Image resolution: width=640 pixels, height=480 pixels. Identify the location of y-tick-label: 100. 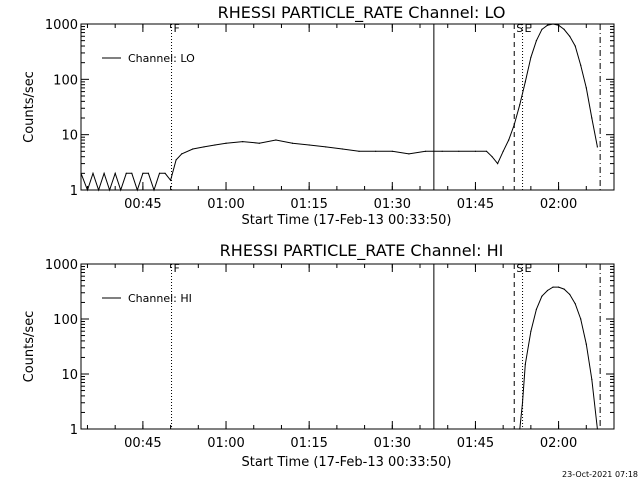
(65, 320).